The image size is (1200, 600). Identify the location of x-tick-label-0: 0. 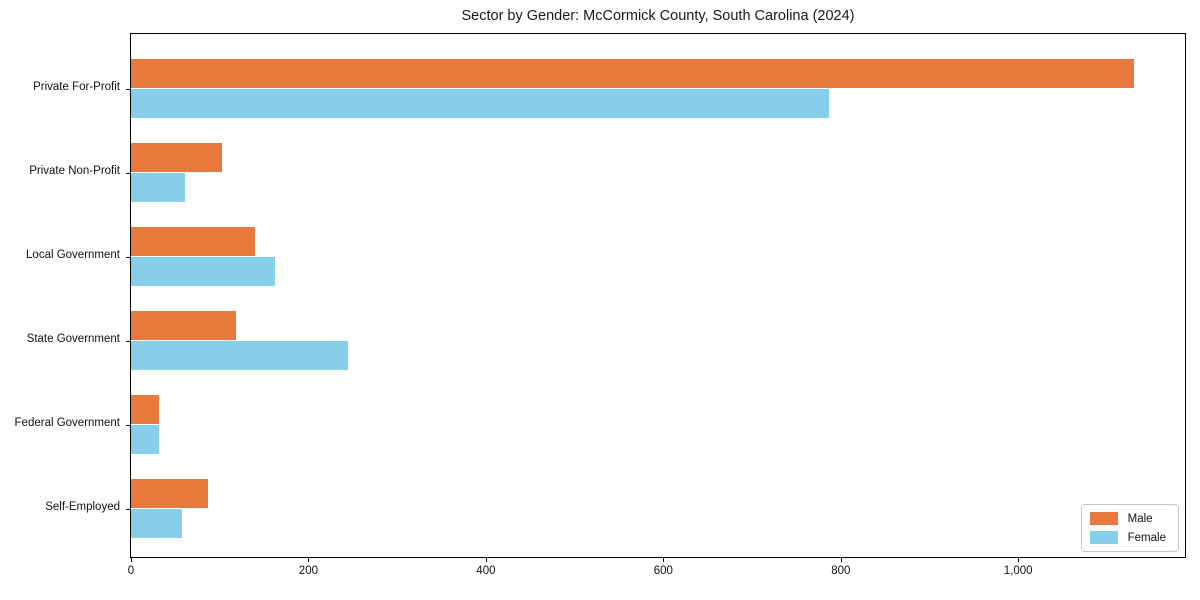
(131, 571).